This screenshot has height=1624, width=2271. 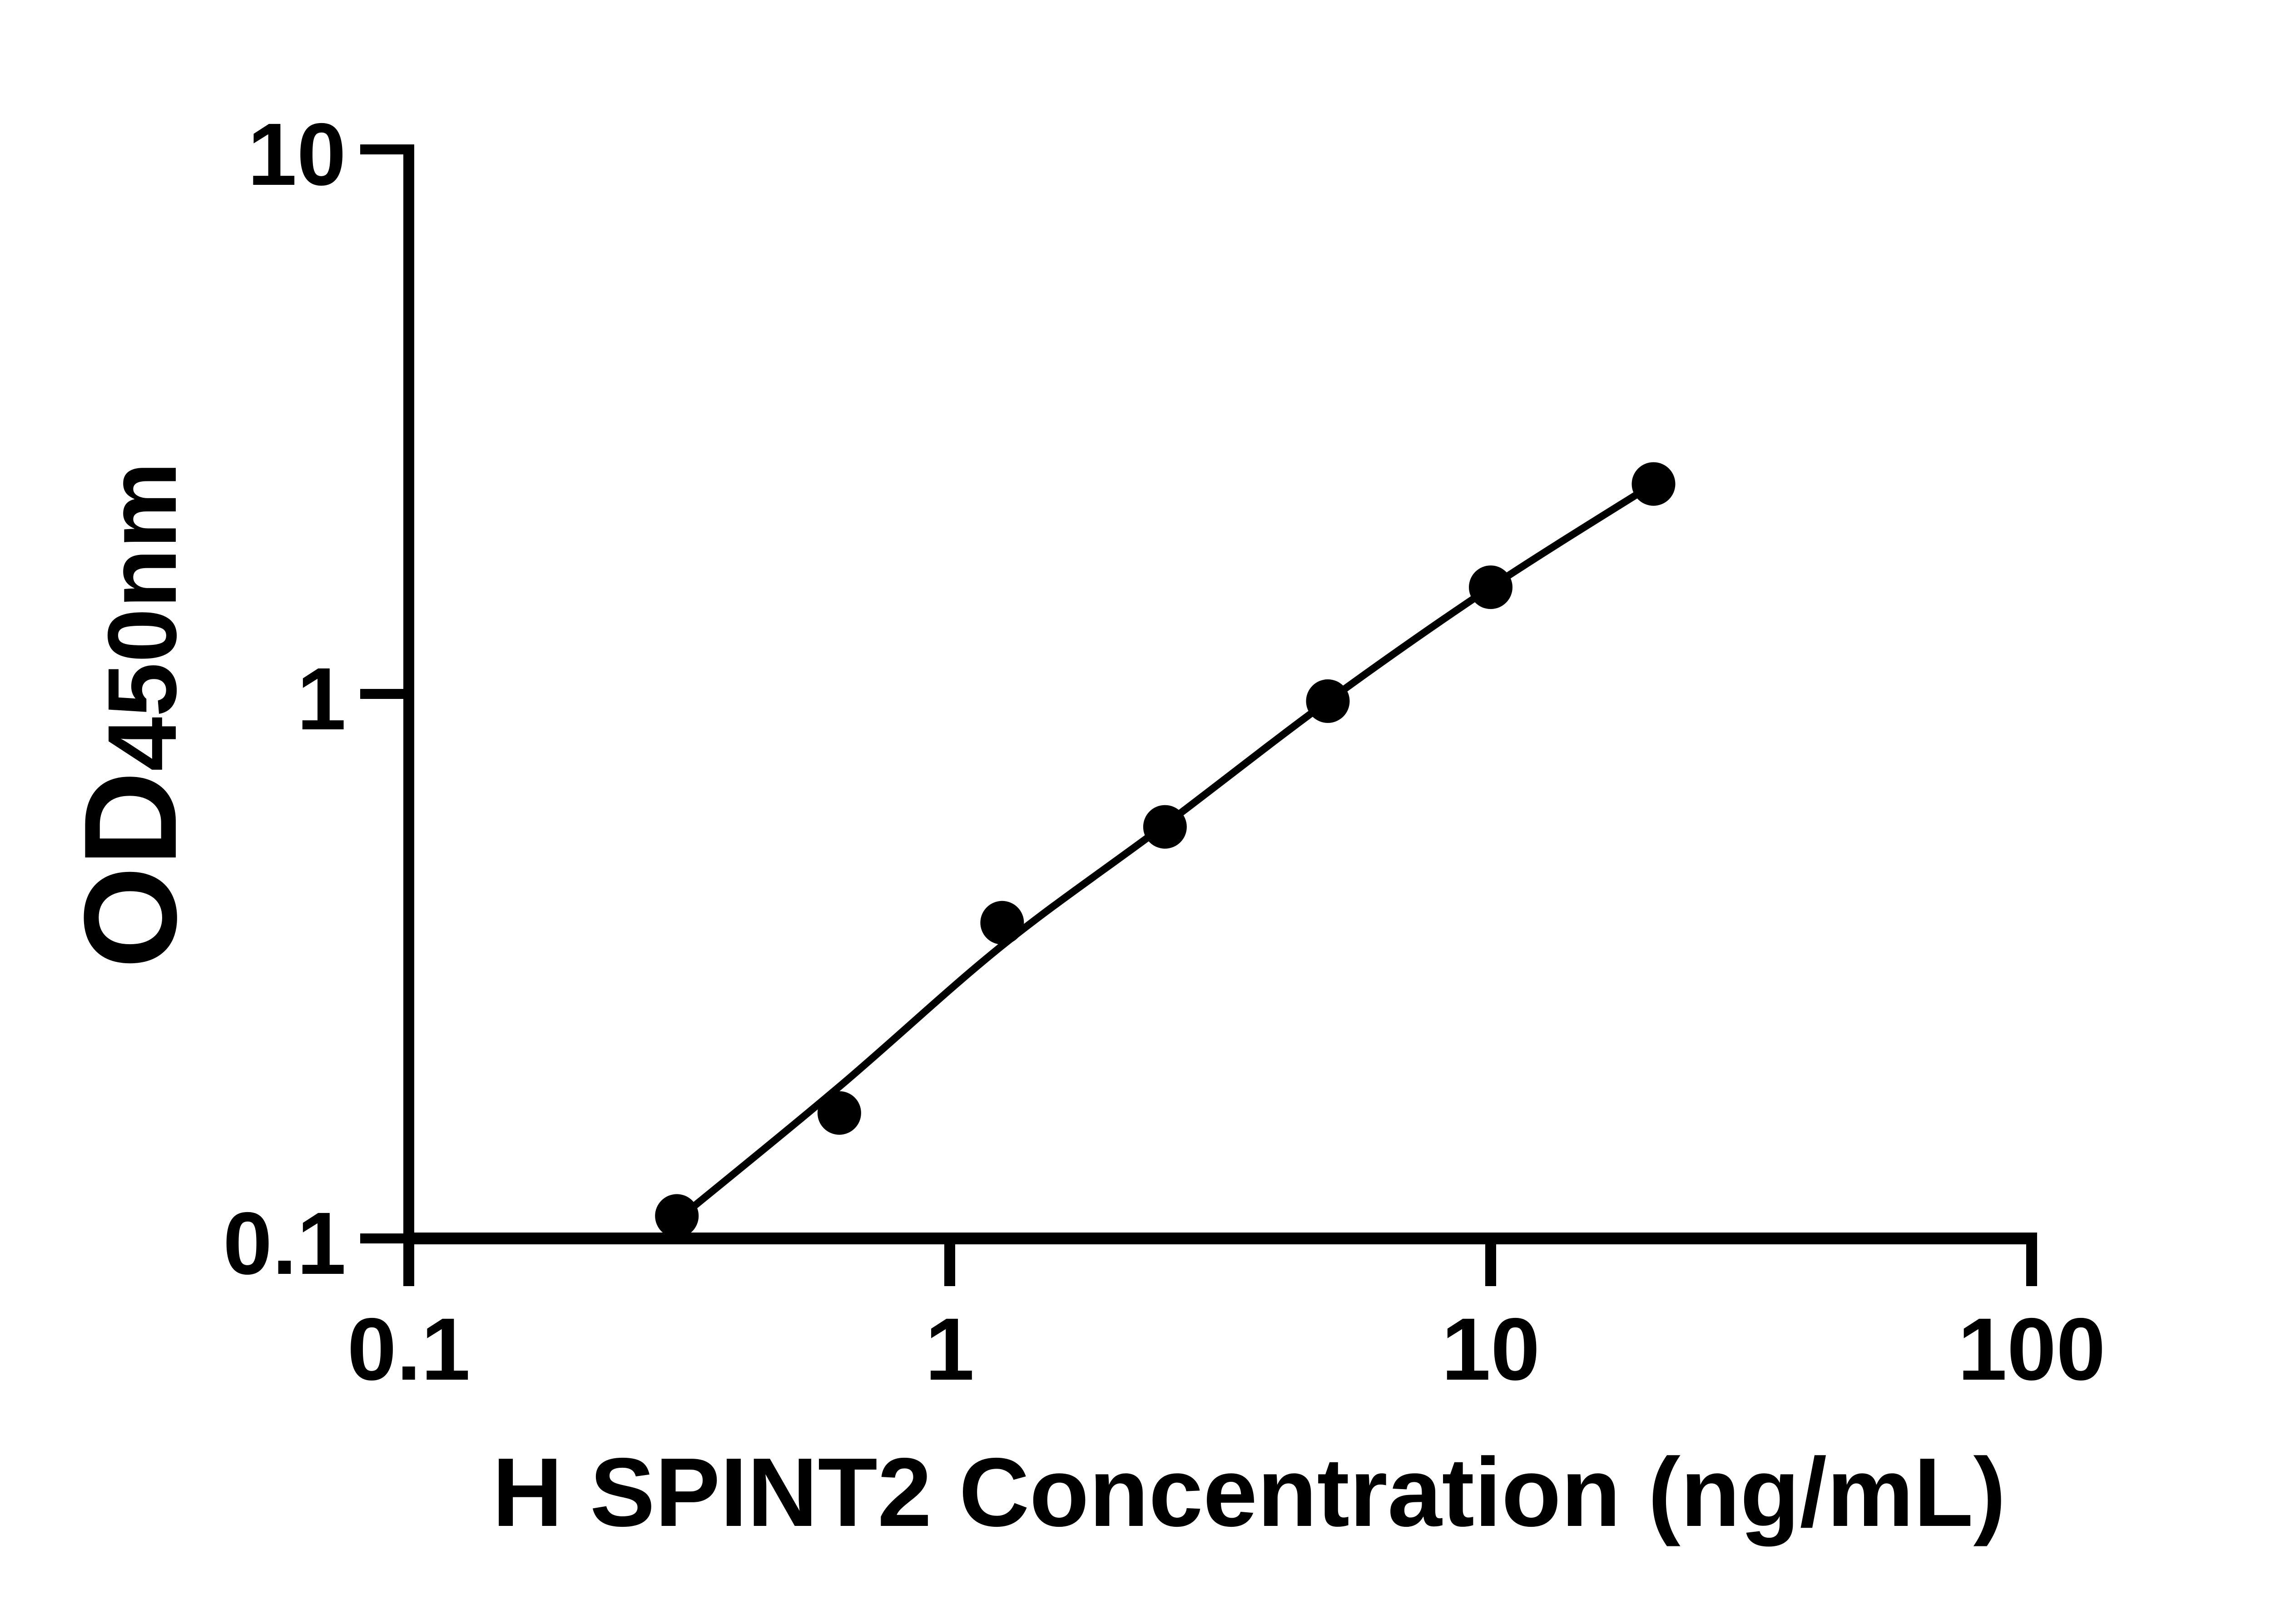 I want to click on x-tick-label-100: 100, so click(x=2032, y=1349).